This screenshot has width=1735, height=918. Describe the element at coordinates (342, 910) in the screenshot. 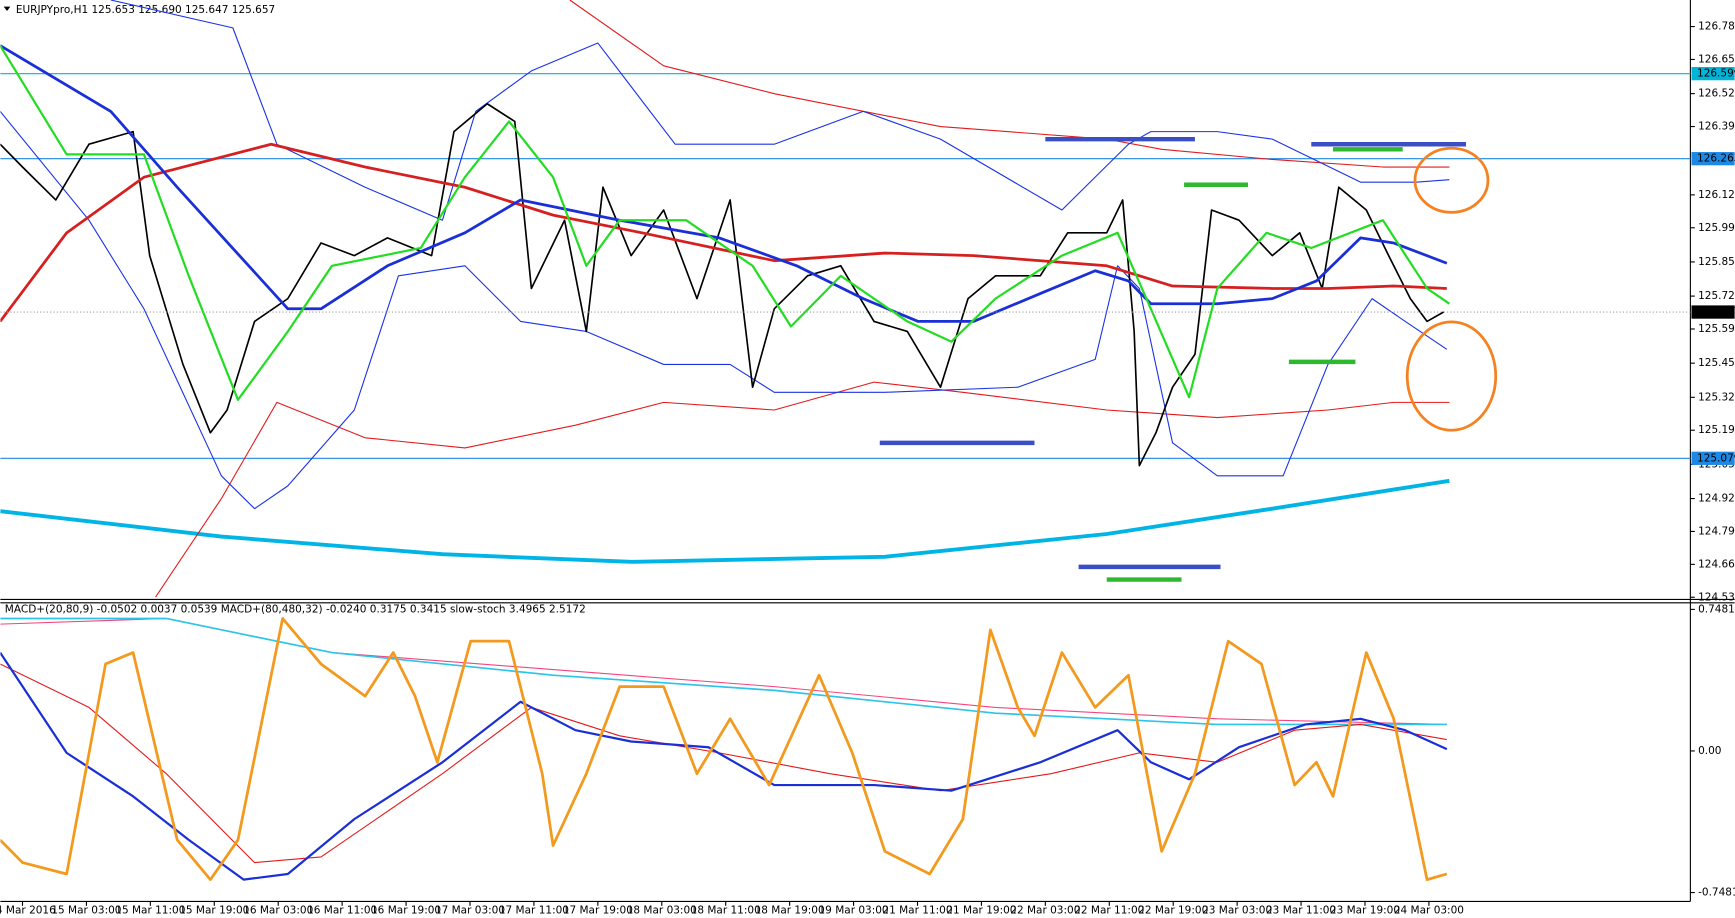

I see `x-tick-label: 16 Mar 11:00` at that location.